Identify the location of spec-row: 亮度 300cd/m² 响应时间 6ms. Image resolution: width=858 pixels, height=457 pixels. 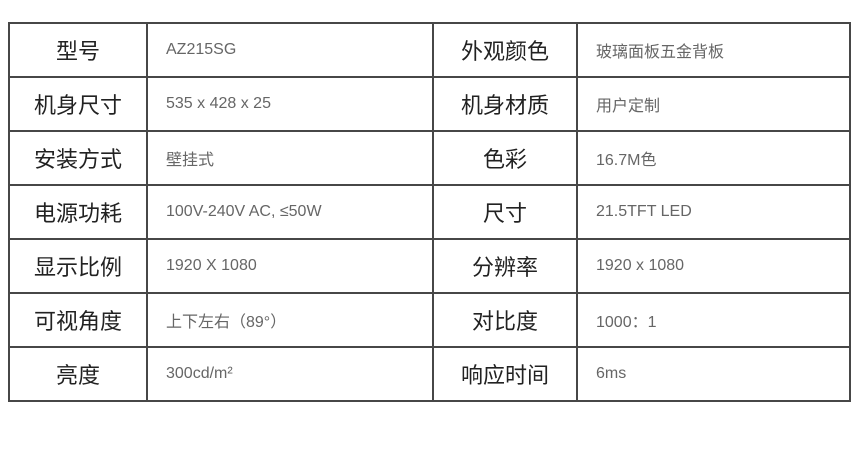
(429, 374).